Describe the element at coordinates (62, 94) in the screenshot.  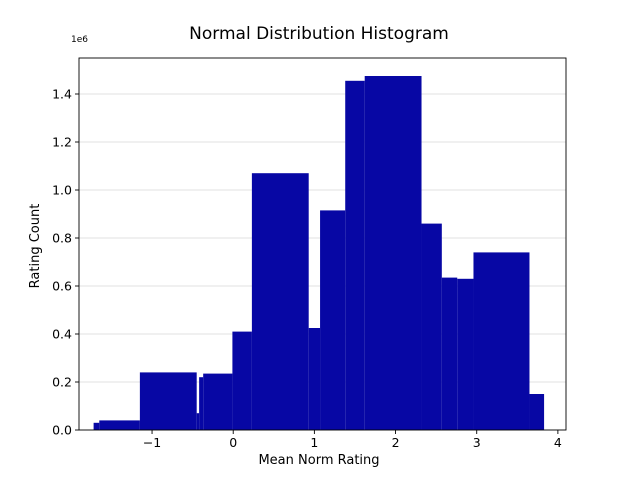
I see `y-tick-label: 1.4` at that location.